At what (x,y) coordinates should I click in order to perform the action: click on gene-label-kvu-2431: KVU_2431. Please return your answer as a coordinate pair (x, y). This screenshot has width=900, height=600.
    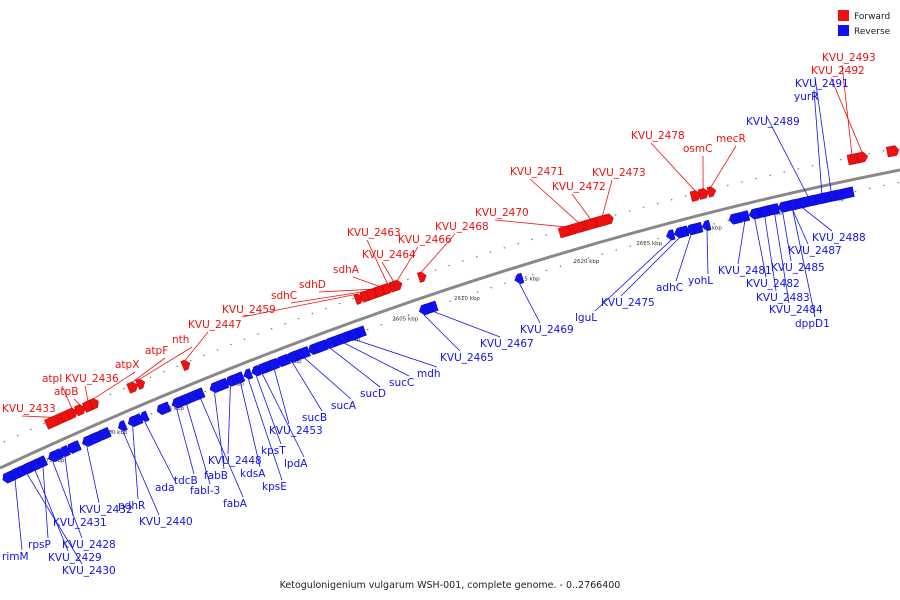
    Looking at the image, I should click on (80, 523).